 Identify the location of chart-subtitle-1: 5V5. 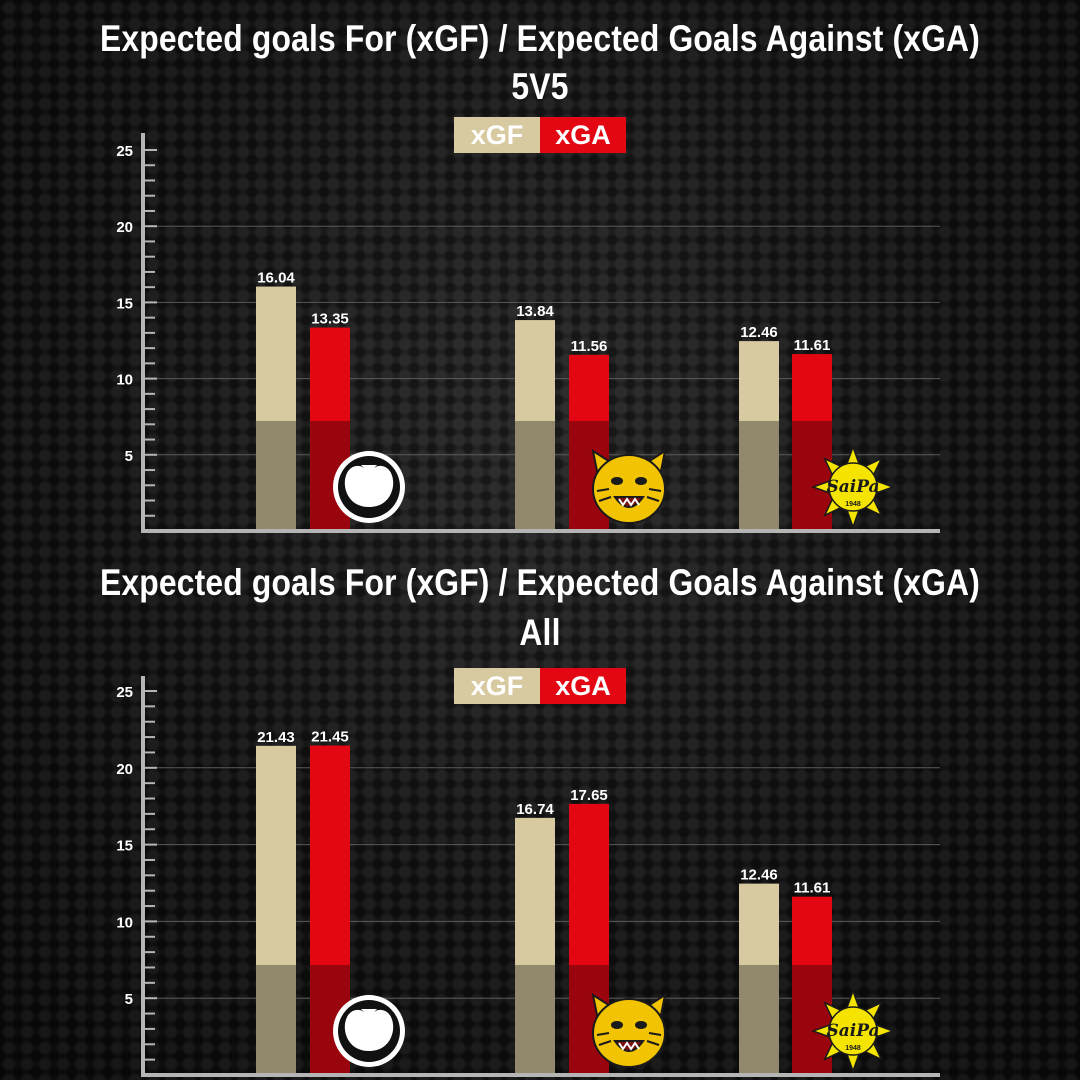
(540, 86).